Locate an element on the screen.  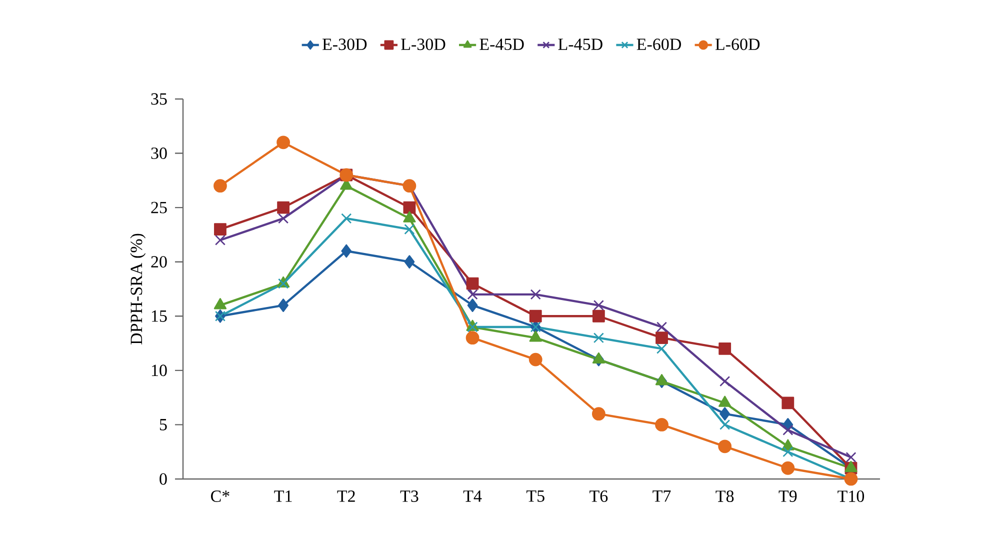
legend-label: E-30D is located at coordinates (344, 44).